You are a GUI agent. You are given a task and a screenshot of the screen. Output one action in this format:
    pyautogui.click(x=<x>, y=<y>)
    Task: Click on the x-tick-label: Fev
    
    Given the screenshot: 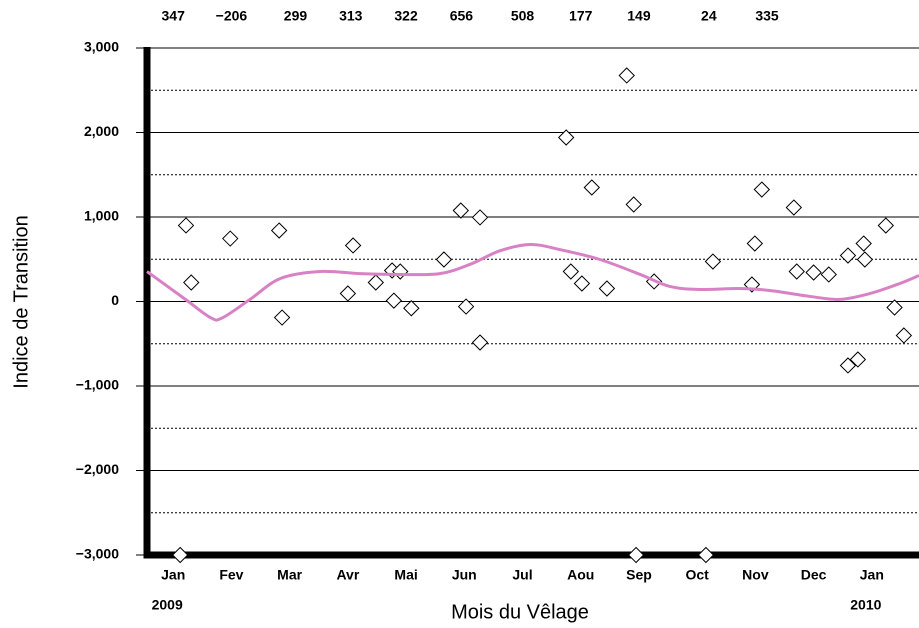 What is the action you would take?
    pyautogui.click(x=231, y=575)
    